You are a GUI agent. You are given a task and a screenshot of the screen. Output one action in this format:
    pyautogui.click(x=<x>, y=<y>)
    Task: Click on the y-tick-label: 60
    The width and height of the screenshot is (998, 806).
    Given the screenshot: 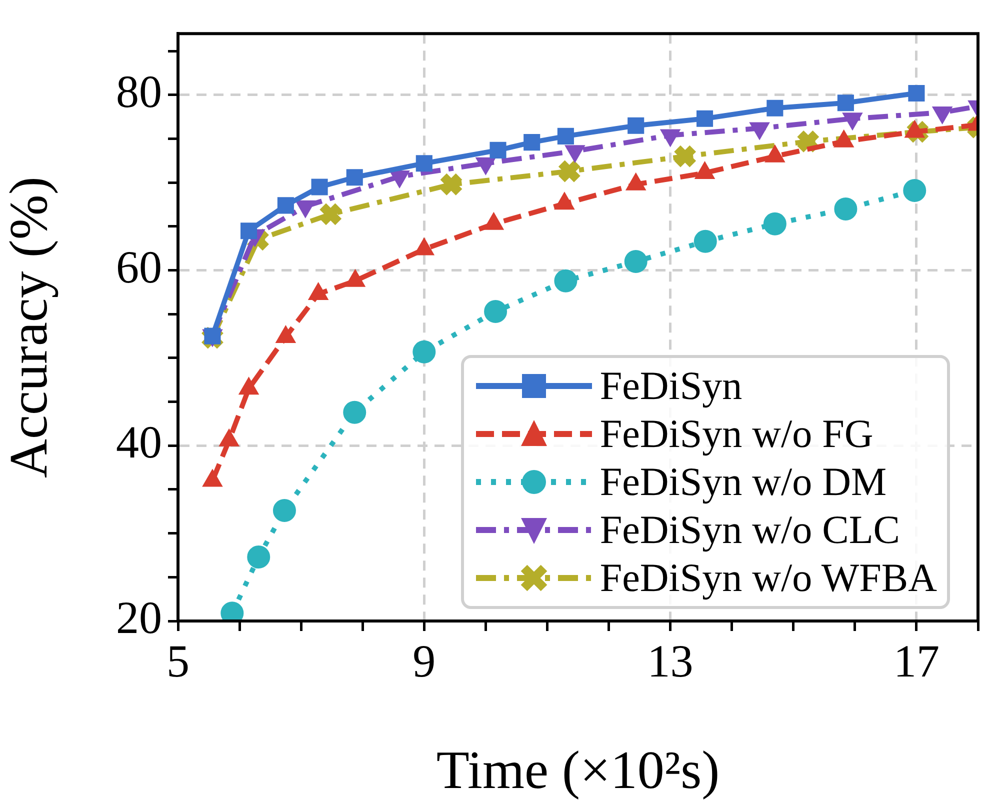 What is the action you would take?
    pyautogui.click(x=139, y=266)
    